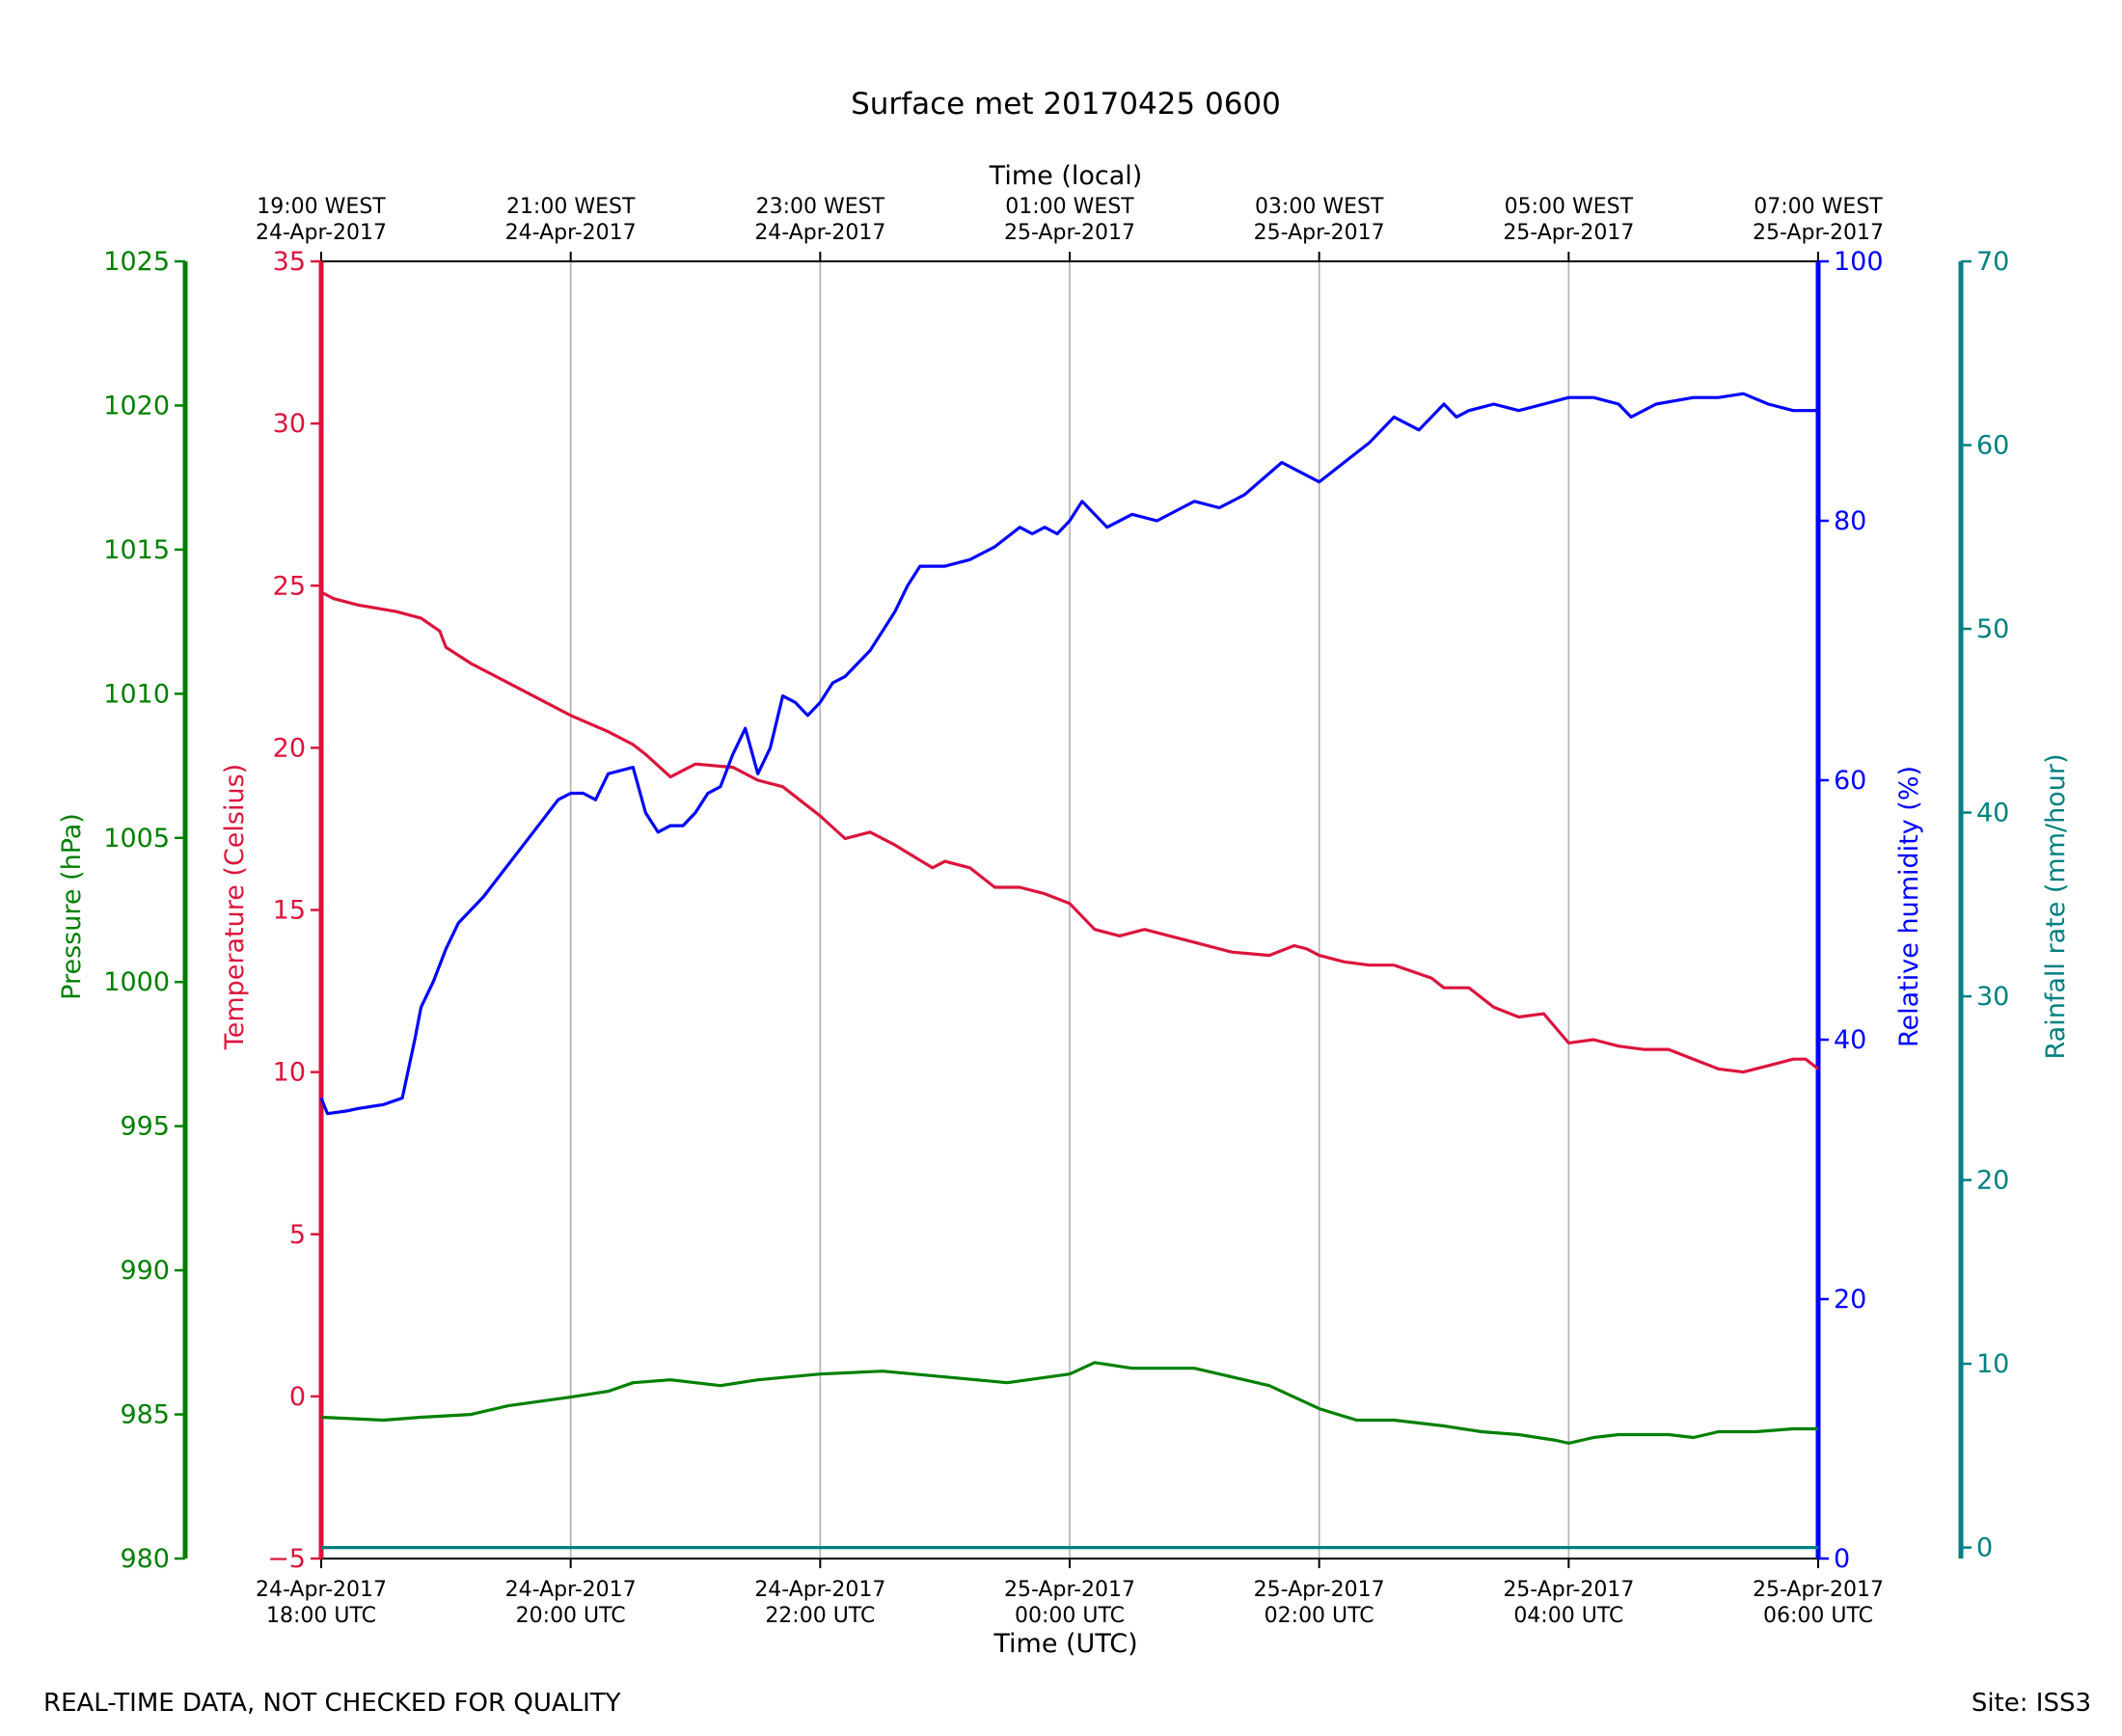 Image resolution: width=2122 pixels, height=1736 pixels. I want to click on top-x-tick-label: 05:00 WEST, so click(1570, 207).